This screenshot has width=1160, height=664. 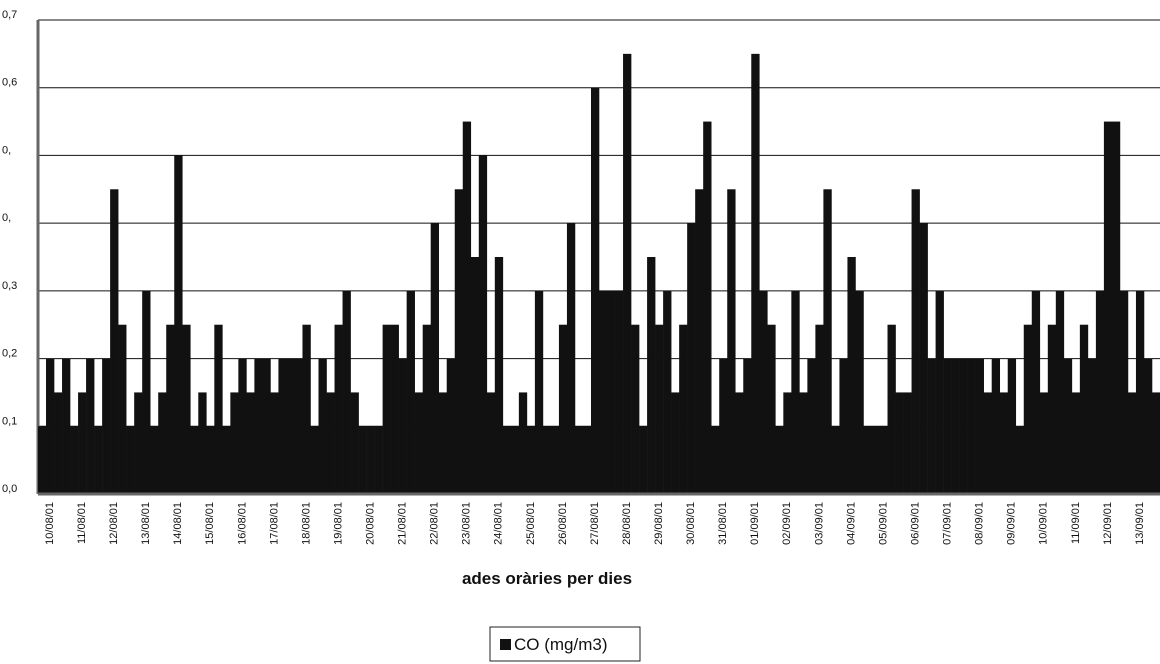 I want to click on x-tick-label: 16/08/01, so click(x=242, y=523).